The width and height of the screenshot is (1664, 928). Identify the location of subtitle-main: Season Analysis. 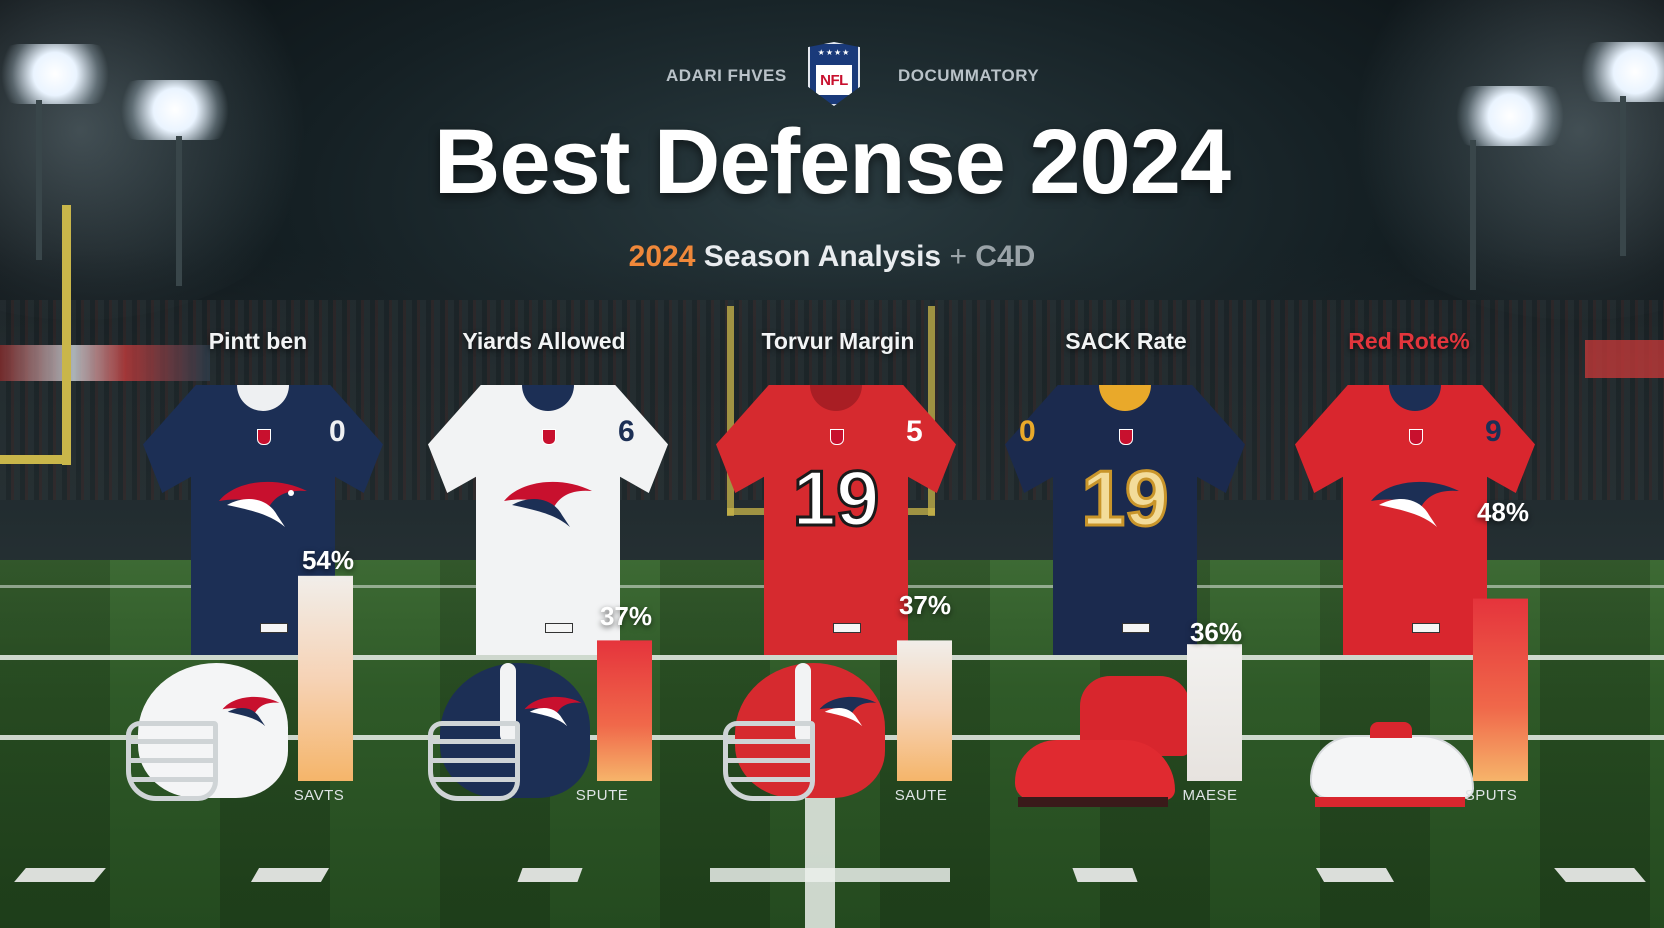
(822, 256).